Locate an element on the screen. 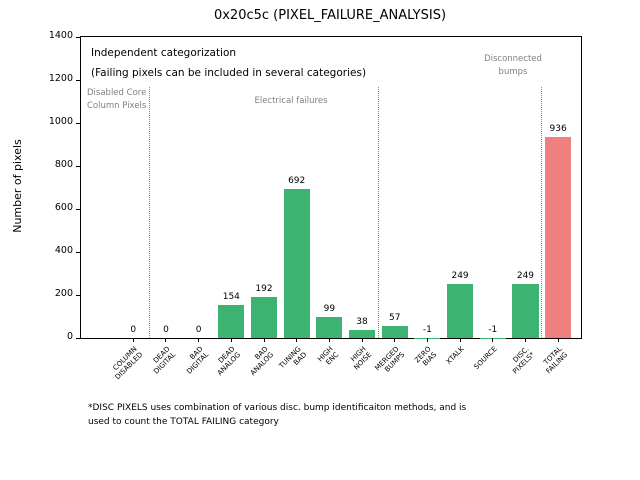 This screenshot has width=640, height=480. y-tick-label: 600 is located at coordinates (63, 207).